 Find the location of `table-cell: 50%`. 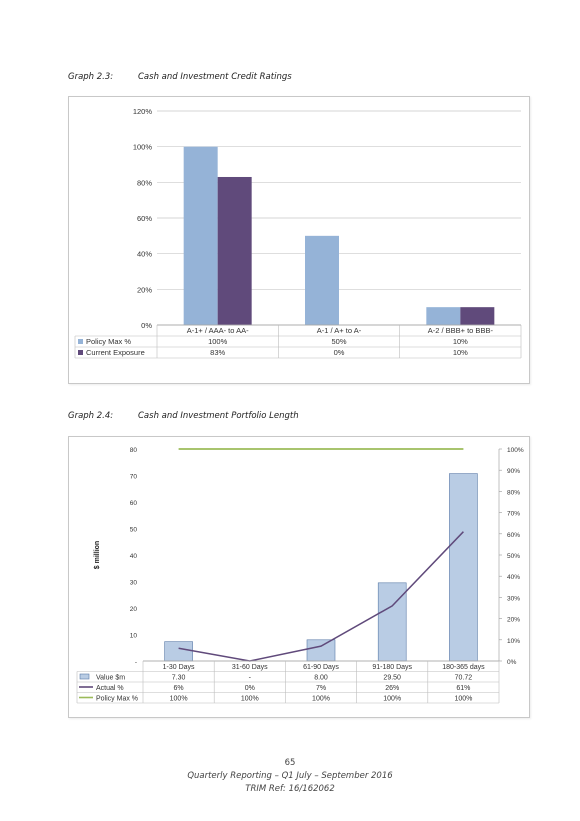

table-cell: 50% is located at coordinates (338, 341).